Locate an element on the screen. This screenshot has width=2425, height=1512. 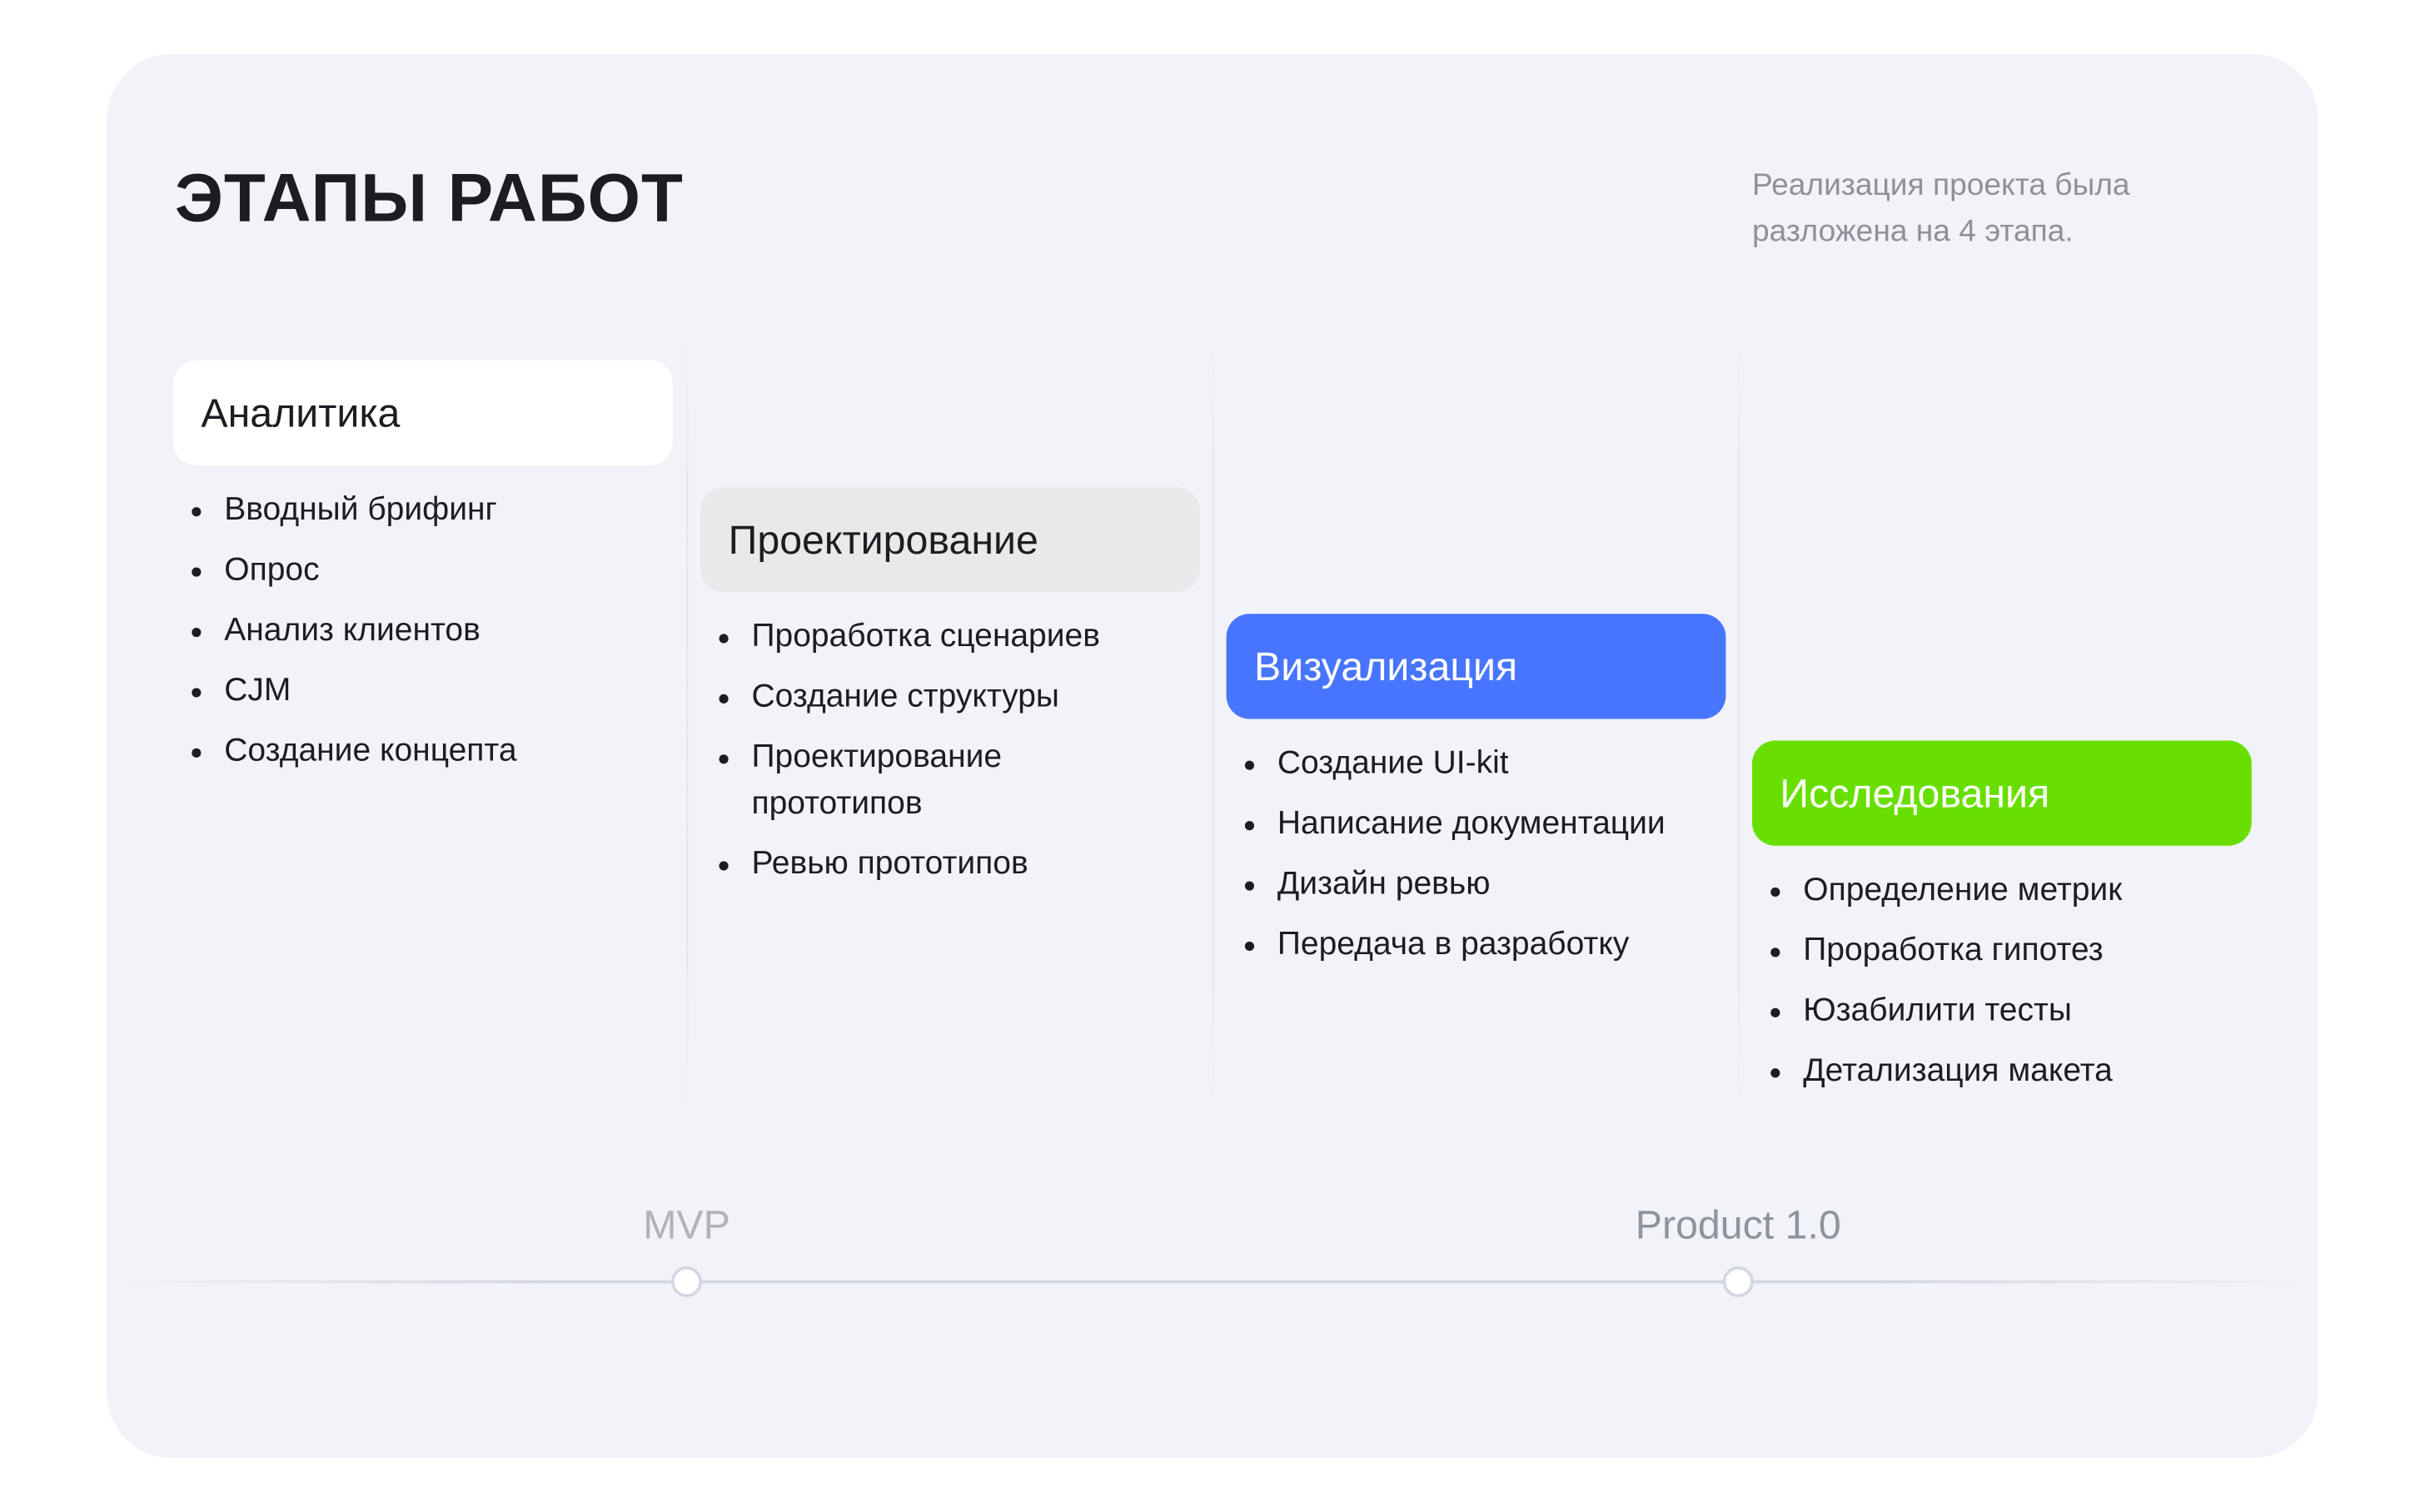
list-item: CJM is located at coordinates (423, 691).